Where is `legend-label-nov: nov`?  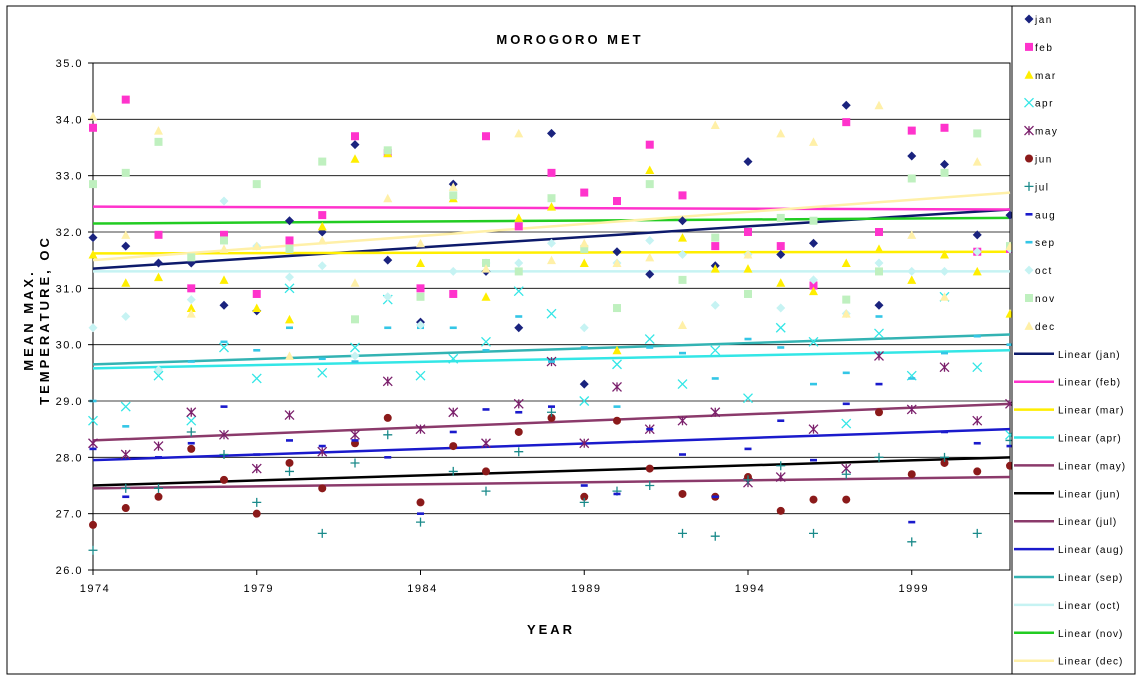
legend-label-nov: nov is located at coordinates (1045, 299).